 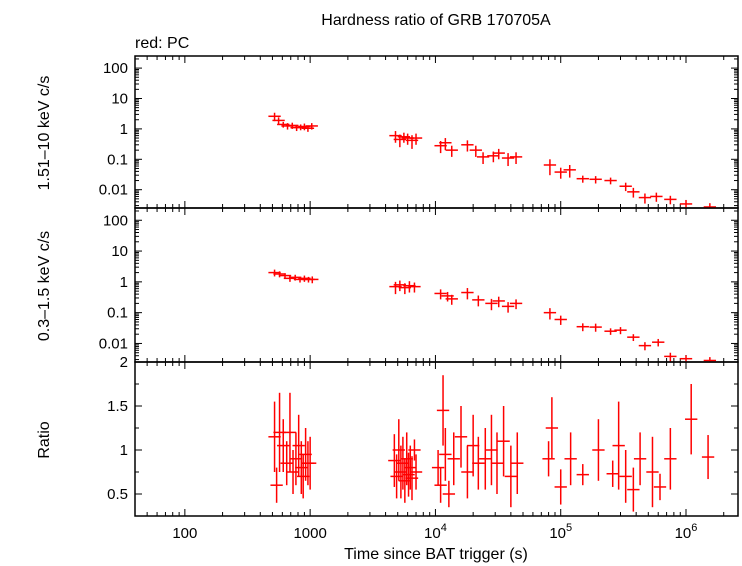 I want to click on x-tick-label: 10⁶, so click(x=686, y=532).